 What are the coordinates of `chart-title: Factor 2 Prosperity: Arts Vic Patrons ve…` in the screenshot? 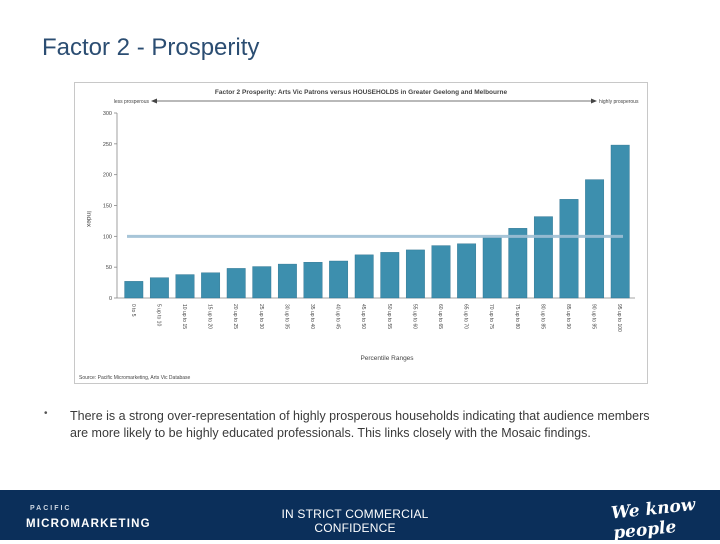 It's located at (361, 92).